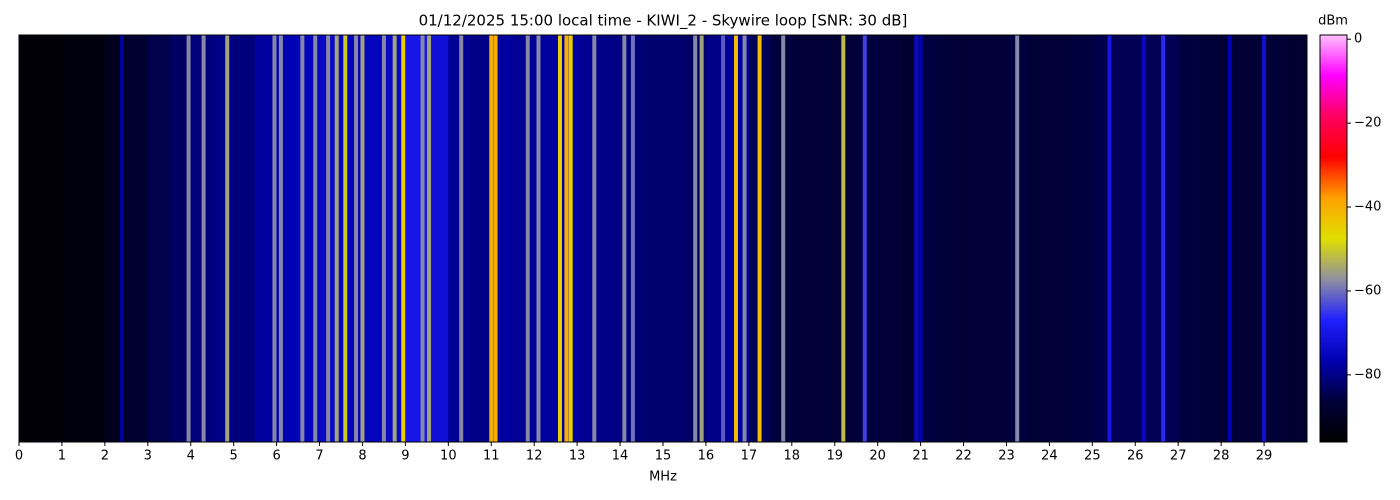  Describe the element at coordinates (706, 456) in the screenshot. I see `x-tick-label: 16` at that location.